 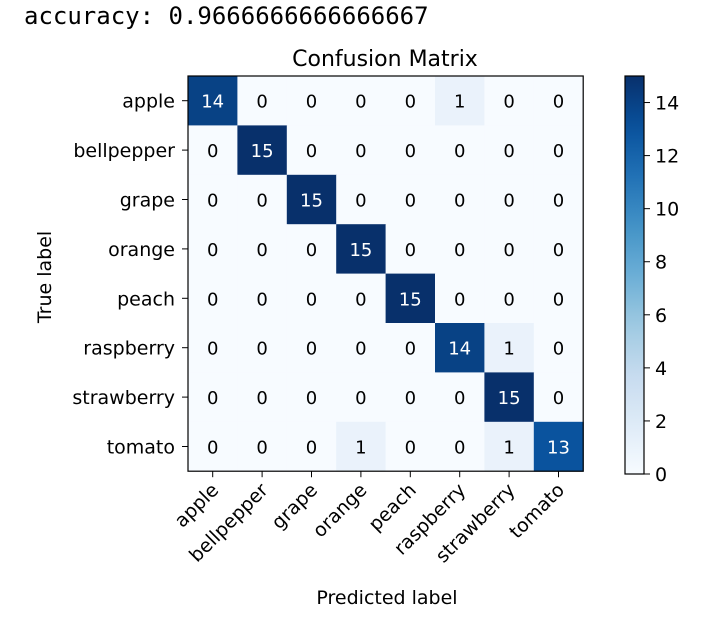 I want to click on y-tick-label: strawberry, so click(x=123, y=398).